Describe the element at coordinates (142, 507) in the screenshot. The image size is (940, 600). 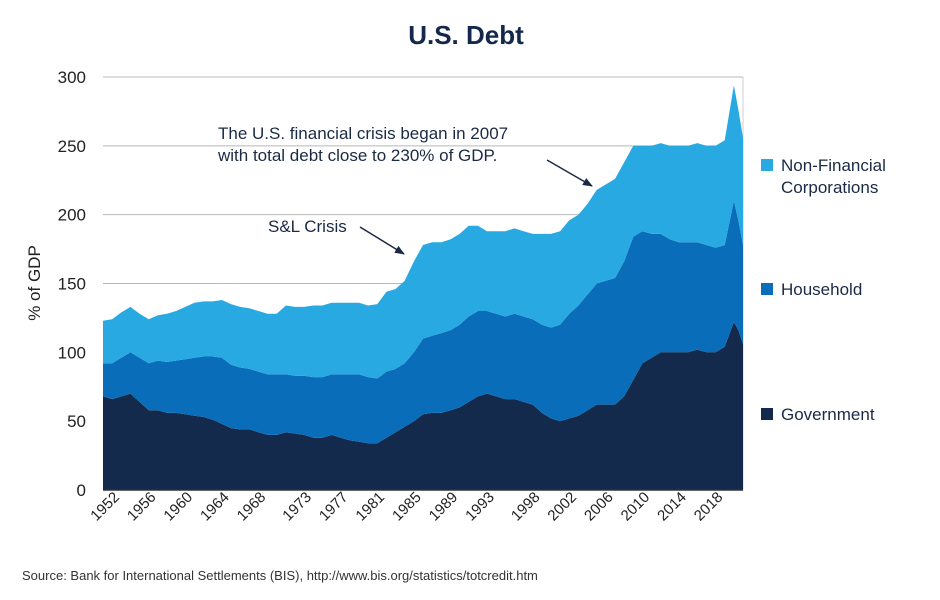
I see `x-tick-label: 1956` at that location.